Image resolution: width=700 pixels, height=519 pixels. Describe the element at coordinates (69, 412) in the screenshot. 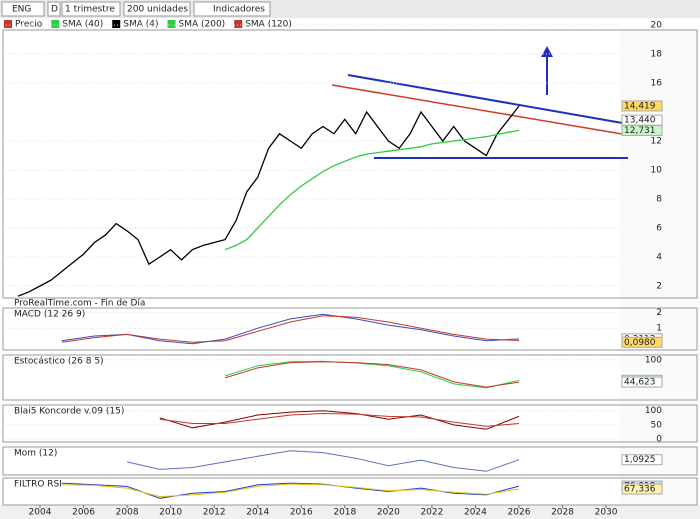

I see `panel-title: Blai5 Koncorde v.09 (15)` at that location.